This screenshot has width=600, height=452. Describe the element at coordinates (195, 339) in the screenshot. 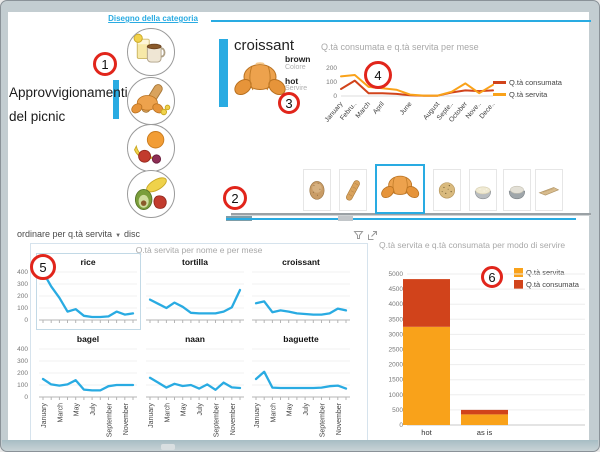

I see `svg-text: naan` at that location.